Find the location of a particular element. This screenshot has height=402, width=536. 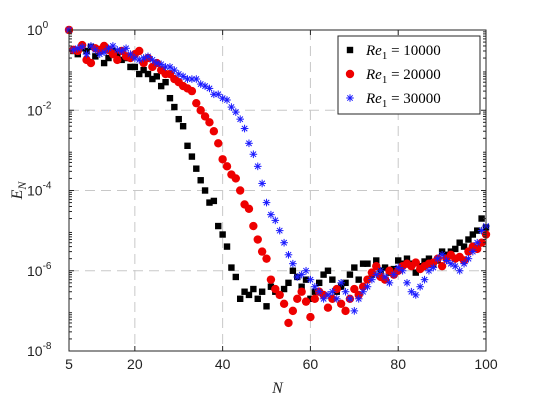

x-tick-label: 20 is located at coordinates (135, 364).